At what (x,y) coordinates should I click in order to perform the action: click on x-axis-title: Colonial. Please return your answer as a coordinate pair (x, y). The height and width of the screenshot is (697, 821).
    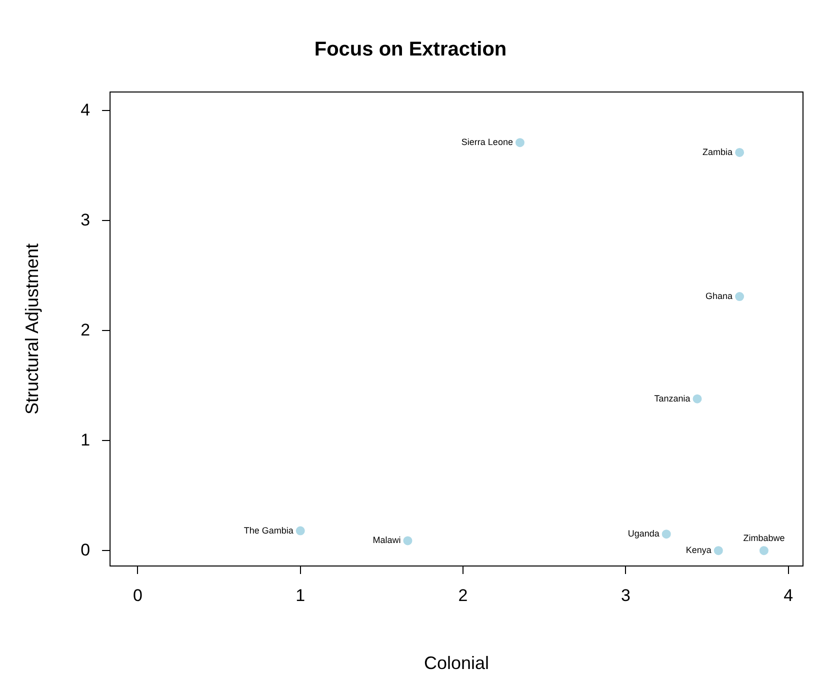
    Looking at the image, I should click on (457, 663).